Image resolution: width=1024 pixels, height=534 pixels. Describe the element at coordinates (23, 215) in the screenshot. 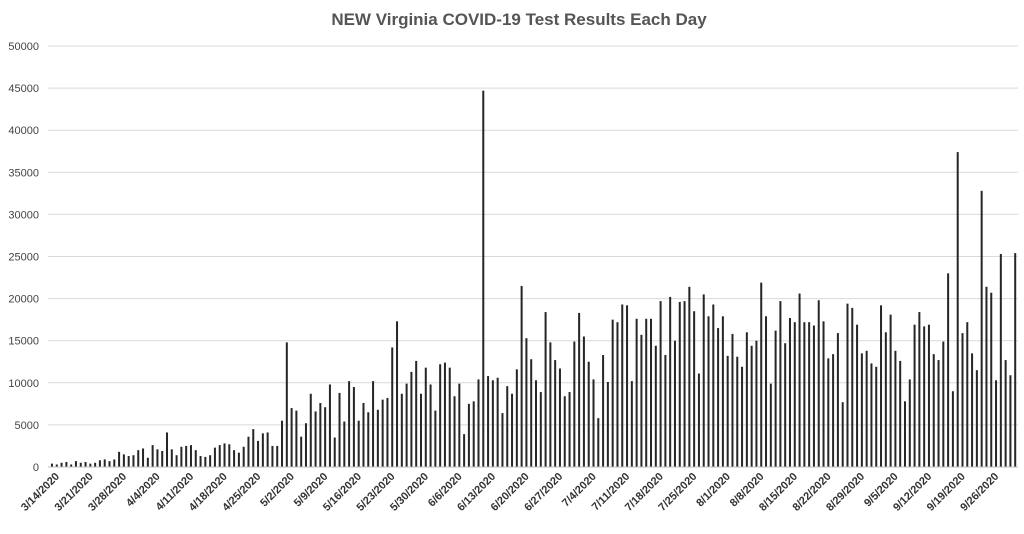

I see `y-tick-label: 30000` at that location.